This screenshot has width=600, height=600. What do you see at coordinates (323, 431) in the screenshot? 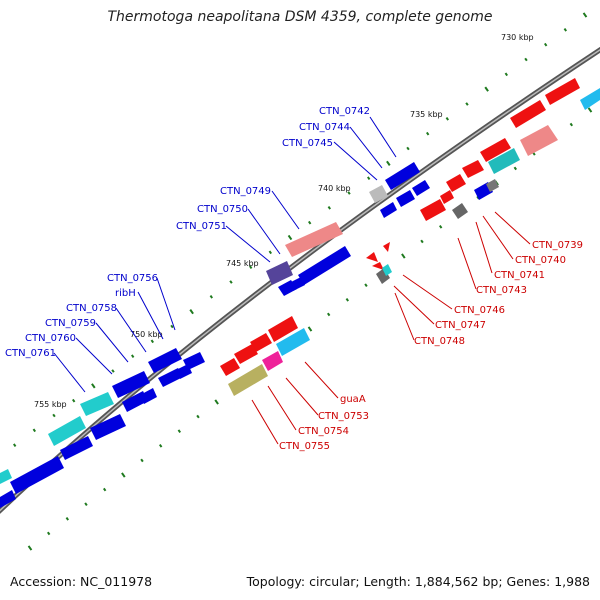
I see `gene-label: CTN_0754` at bounding box center [323, 431].